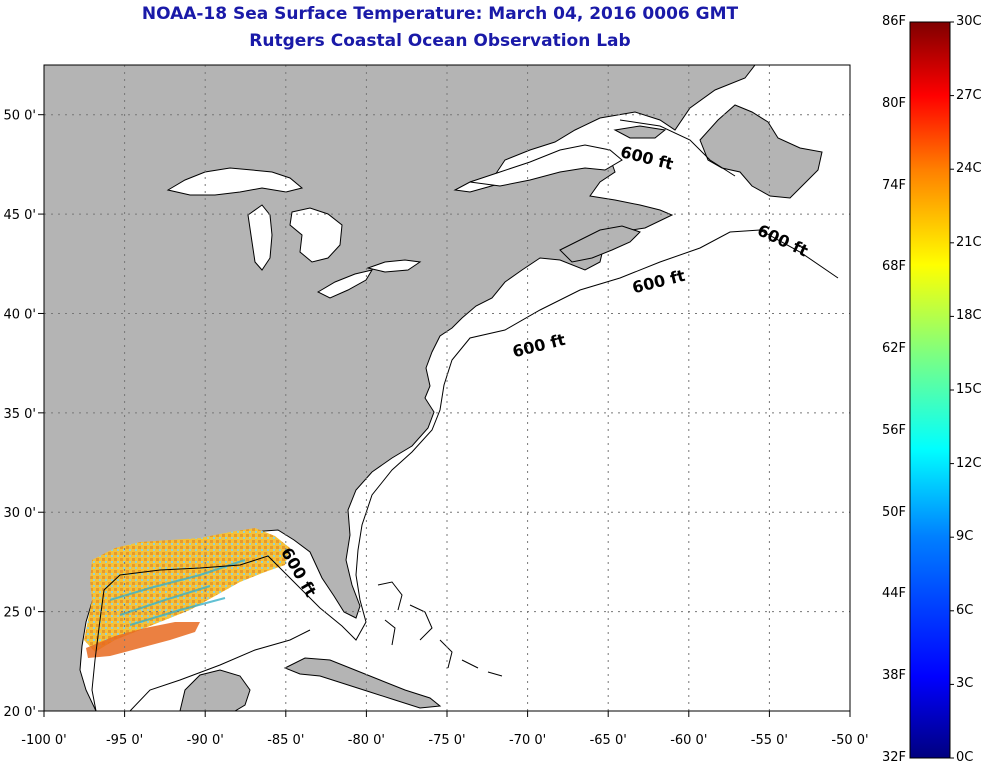 Image resolution: width=984 pixels, height=770 pixels. I want to click on x-tick-label: -50 0', so click(849, 740).